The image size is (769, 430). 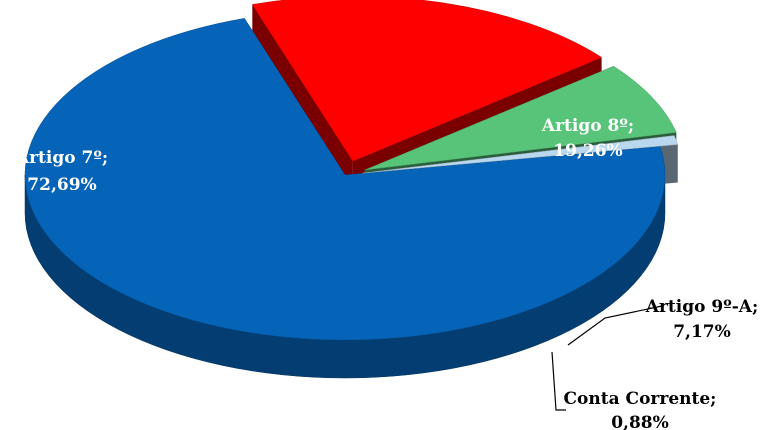 I want to click on leader-line-artigo-9-a, so click(x=615, y=325).